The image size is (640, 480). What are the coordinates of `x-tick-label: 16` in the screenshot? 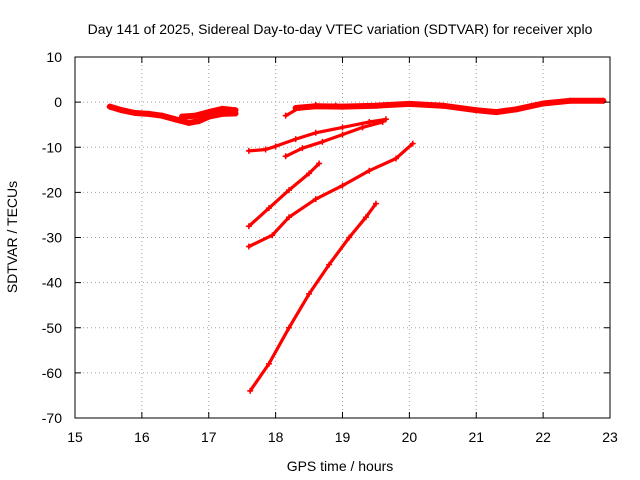 It's located at (142, 437).